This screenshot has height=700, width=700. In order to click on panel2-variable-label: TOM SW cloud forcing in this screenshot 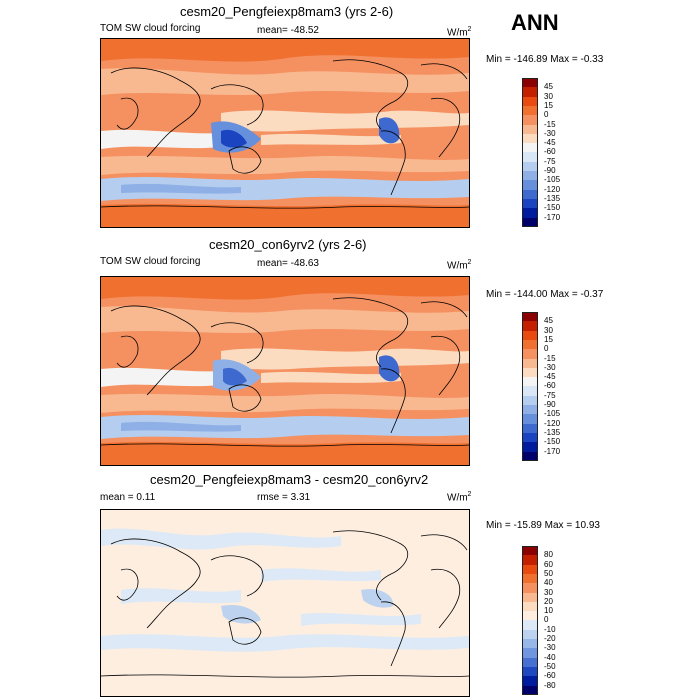, I will do `click(150, 261)`.